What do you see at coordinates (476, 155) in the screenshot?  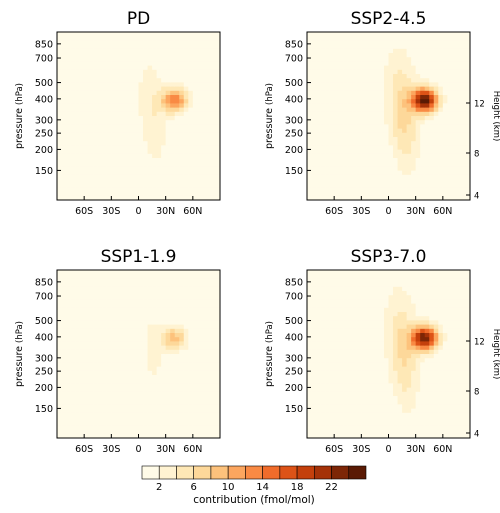 I see `y2-tick-label: 8` at bounding box center [476, 155].